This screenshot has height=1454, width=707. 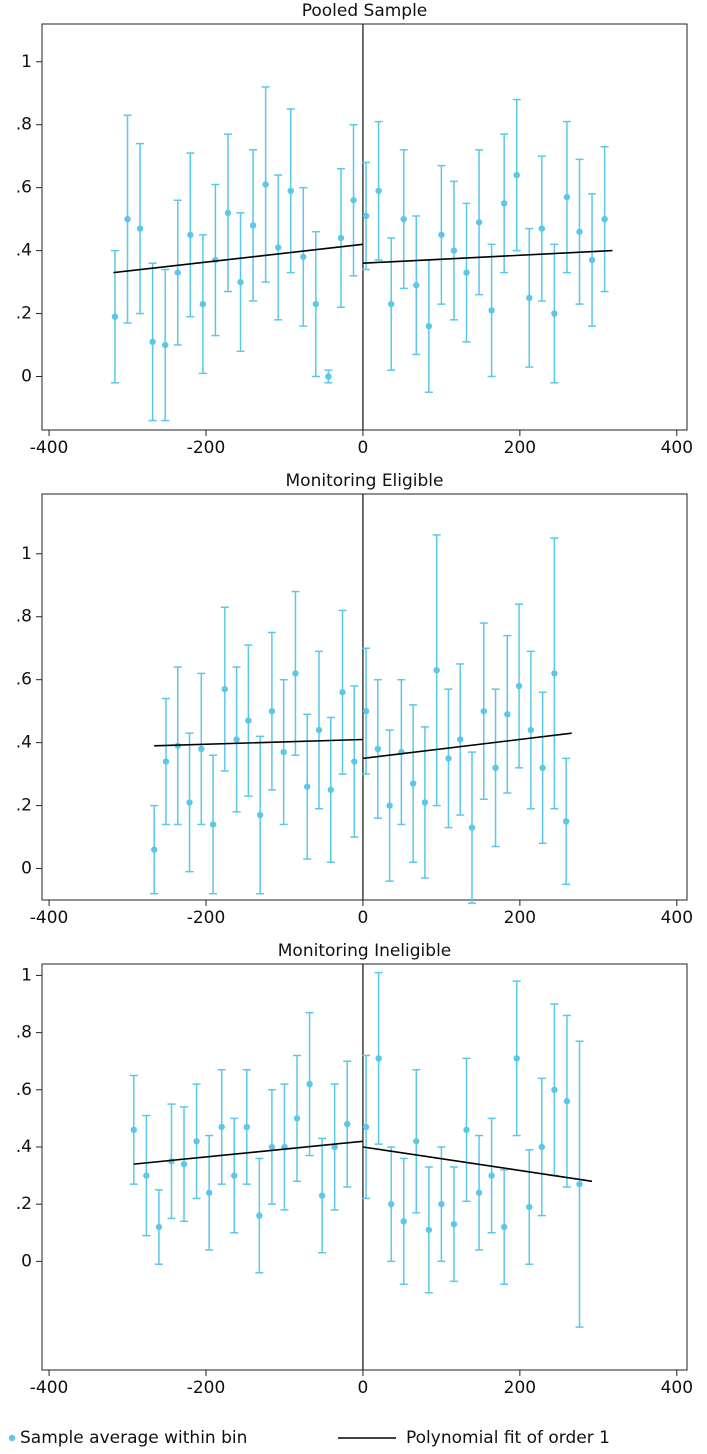 I want to click on y-tick-label: 1, so click(x=26, y=62).